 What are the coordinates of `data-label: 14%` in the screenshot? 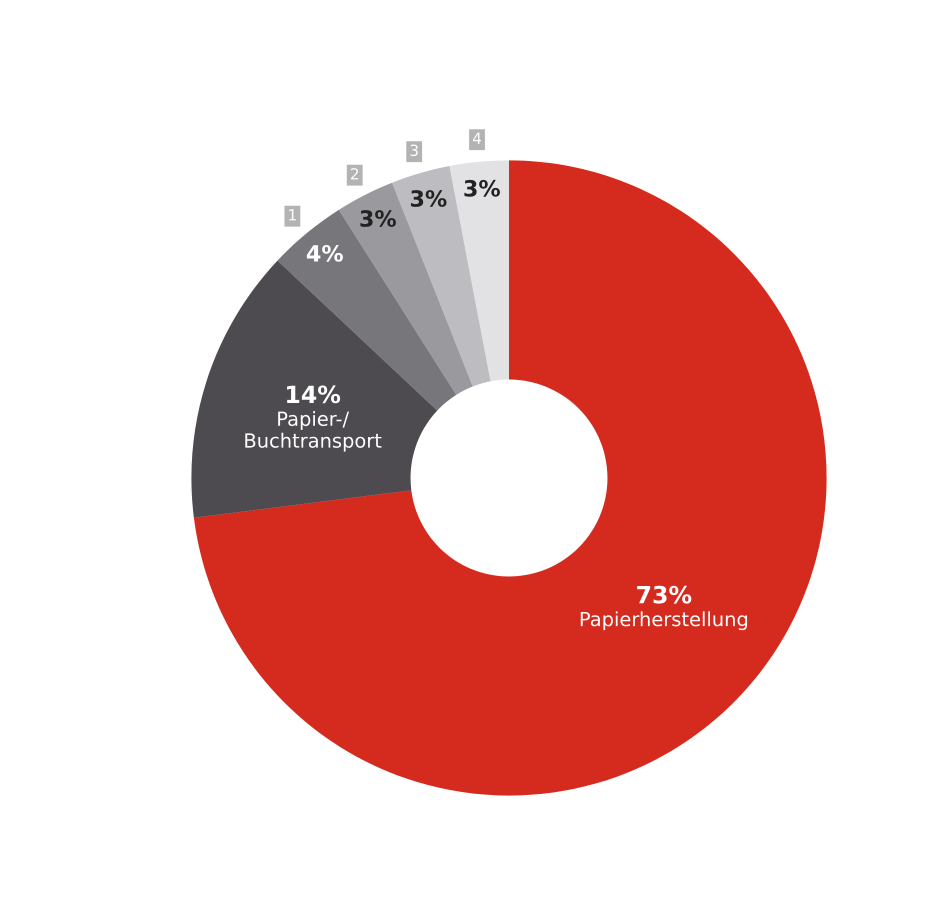 It's located at (313, 394).